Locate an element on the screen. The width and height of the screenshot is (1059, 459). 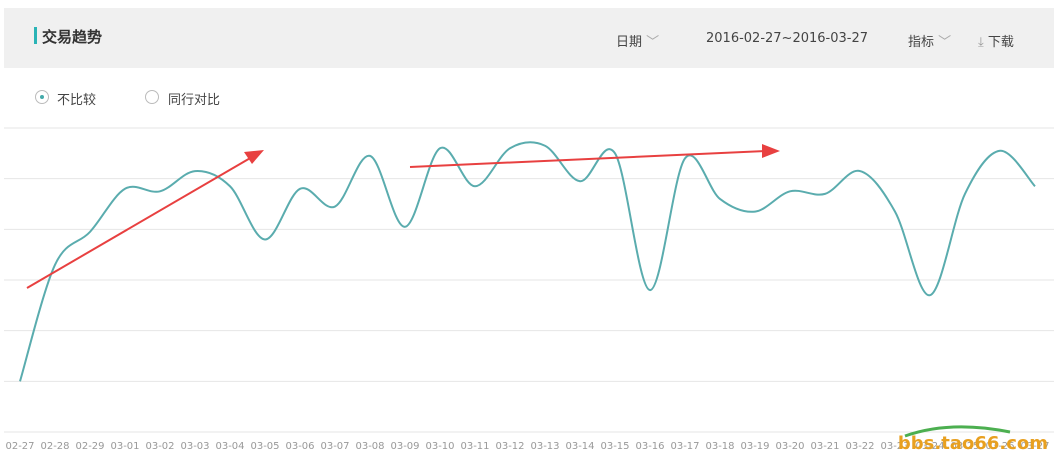
x-tick-label: 02-28 is located at coordinates (54, 446).